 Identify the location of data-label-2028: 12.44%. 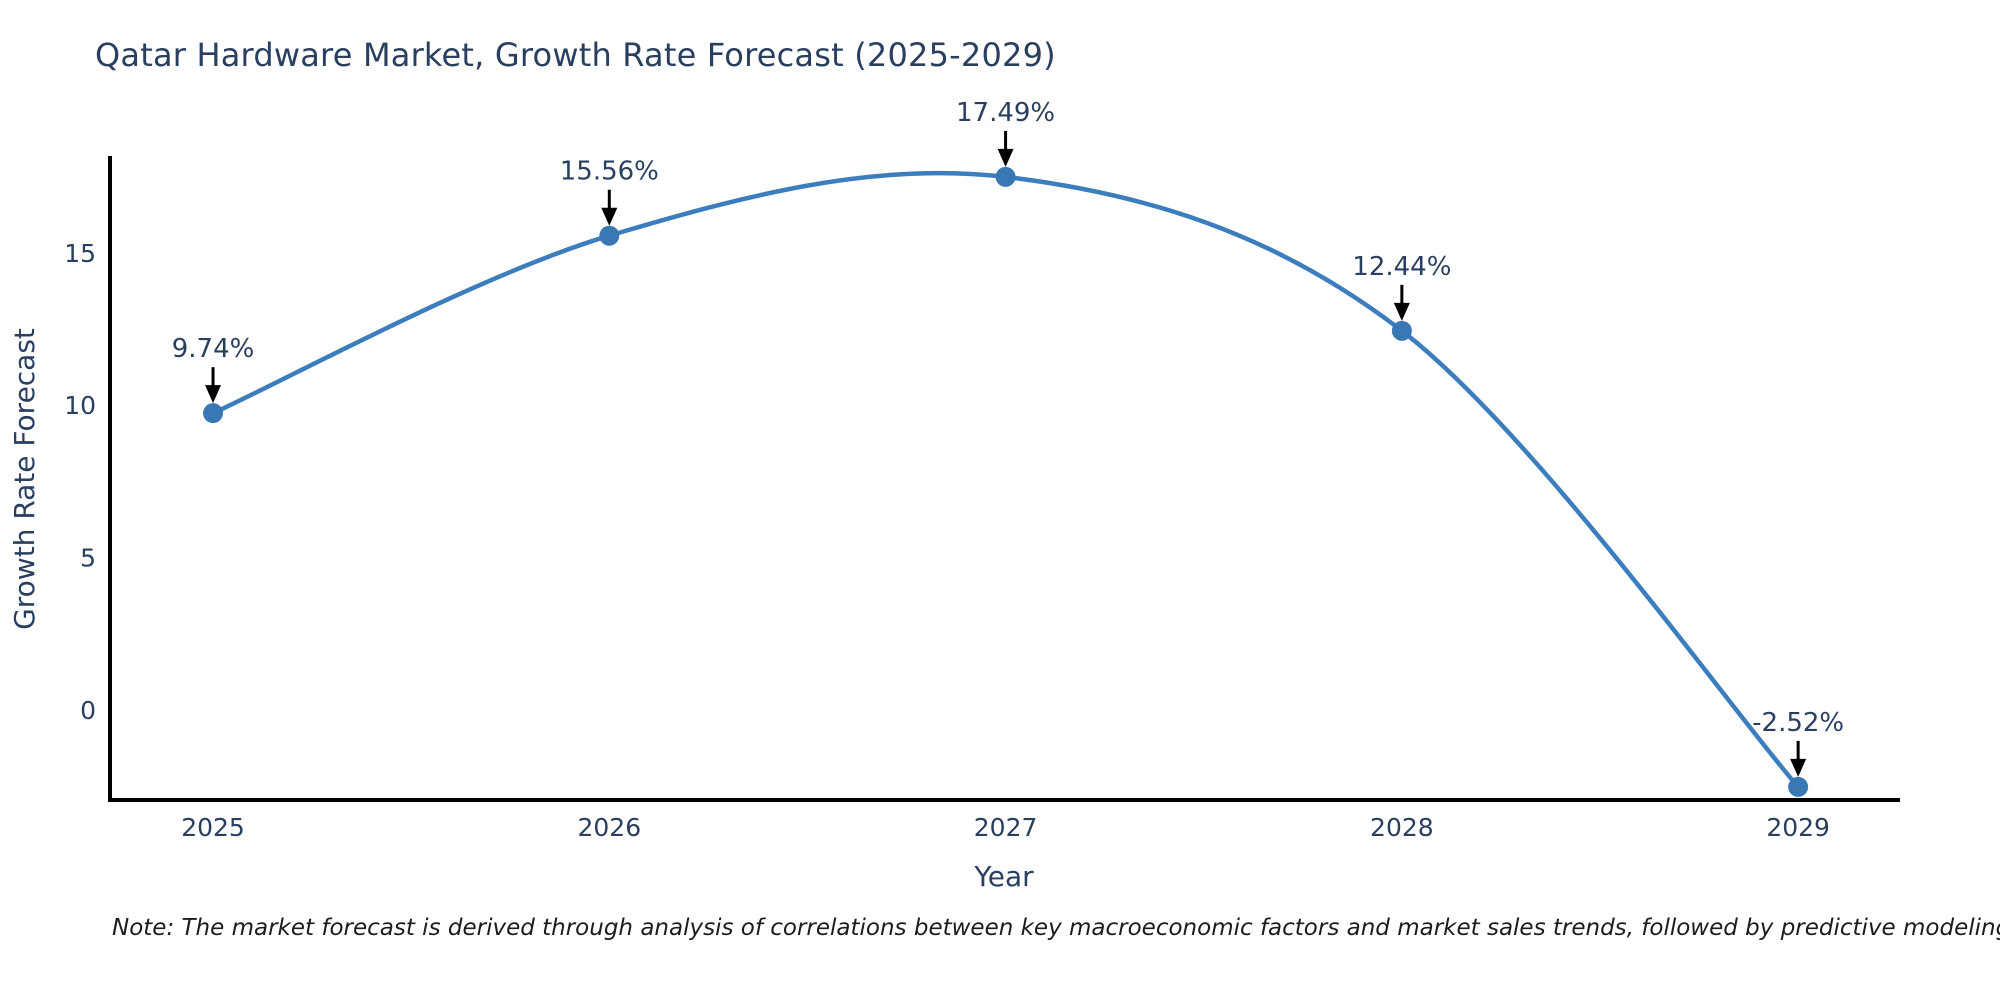
(1401, 267).